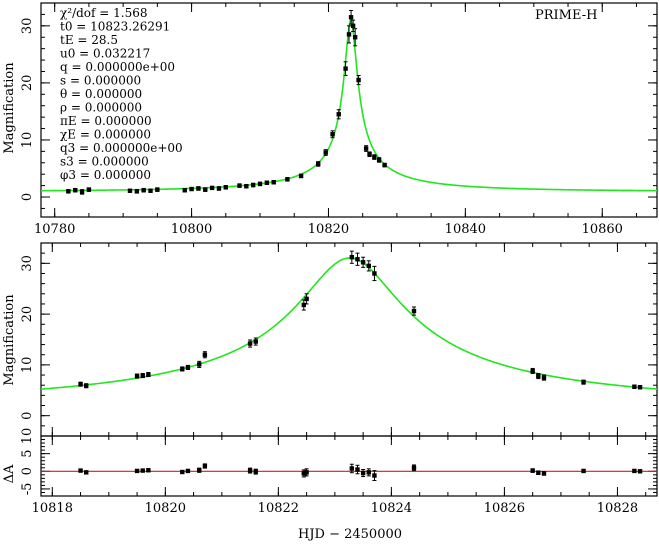  I want to click on top-ylabel: Magnification, so click(9, 108).